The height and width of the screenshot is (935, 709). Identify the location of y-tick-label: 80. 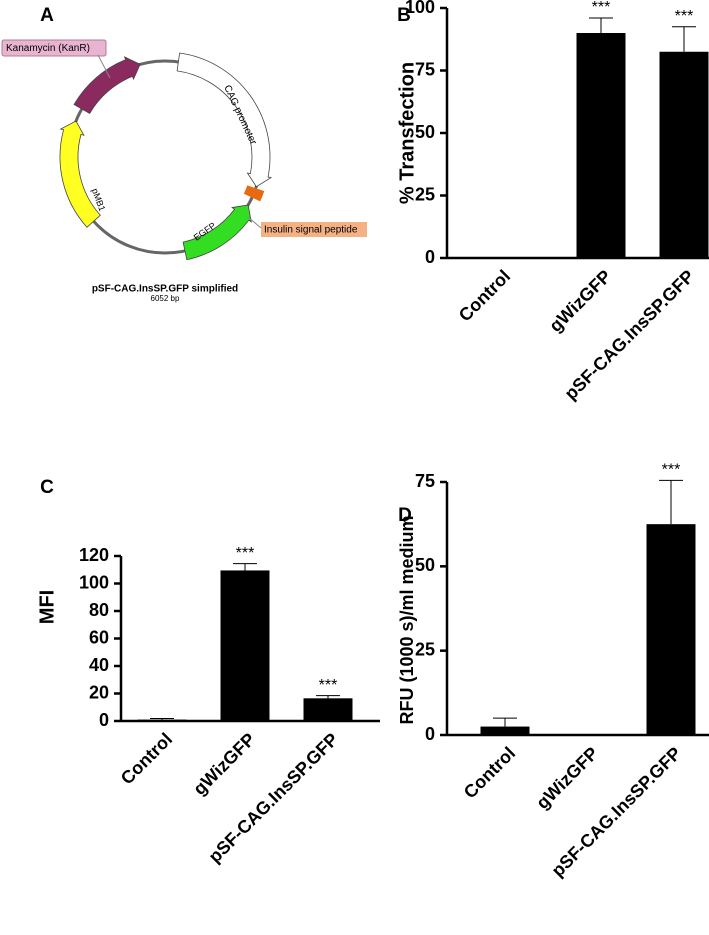
(99, 610).